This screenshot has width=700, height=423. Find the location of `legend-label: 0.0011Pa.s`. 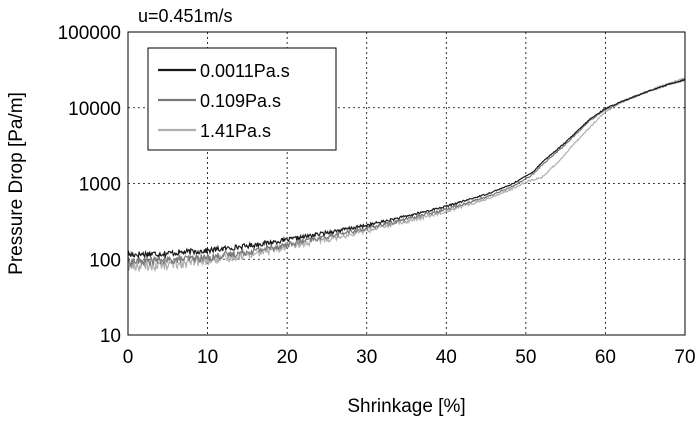

legend-label: 0.0011Pa.s is located at coordinates (245, 71).